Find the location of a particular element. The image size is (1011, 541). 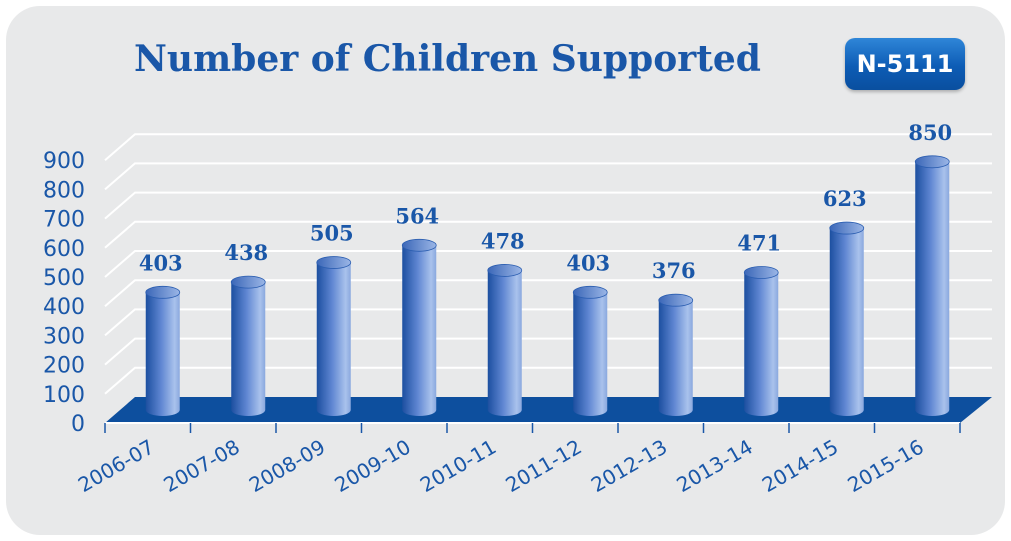

y-tick-label: 500 is located at coordinates (64, 278).